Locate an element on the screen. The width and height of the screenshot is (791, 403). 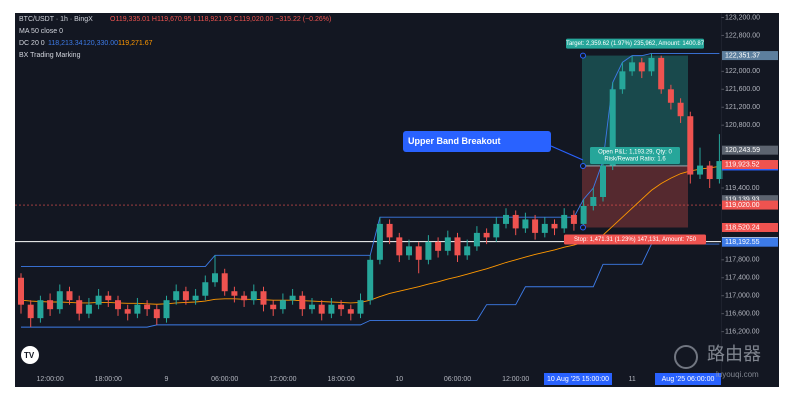
price-label: 118,520.24 is located at coordinates (742, 227).